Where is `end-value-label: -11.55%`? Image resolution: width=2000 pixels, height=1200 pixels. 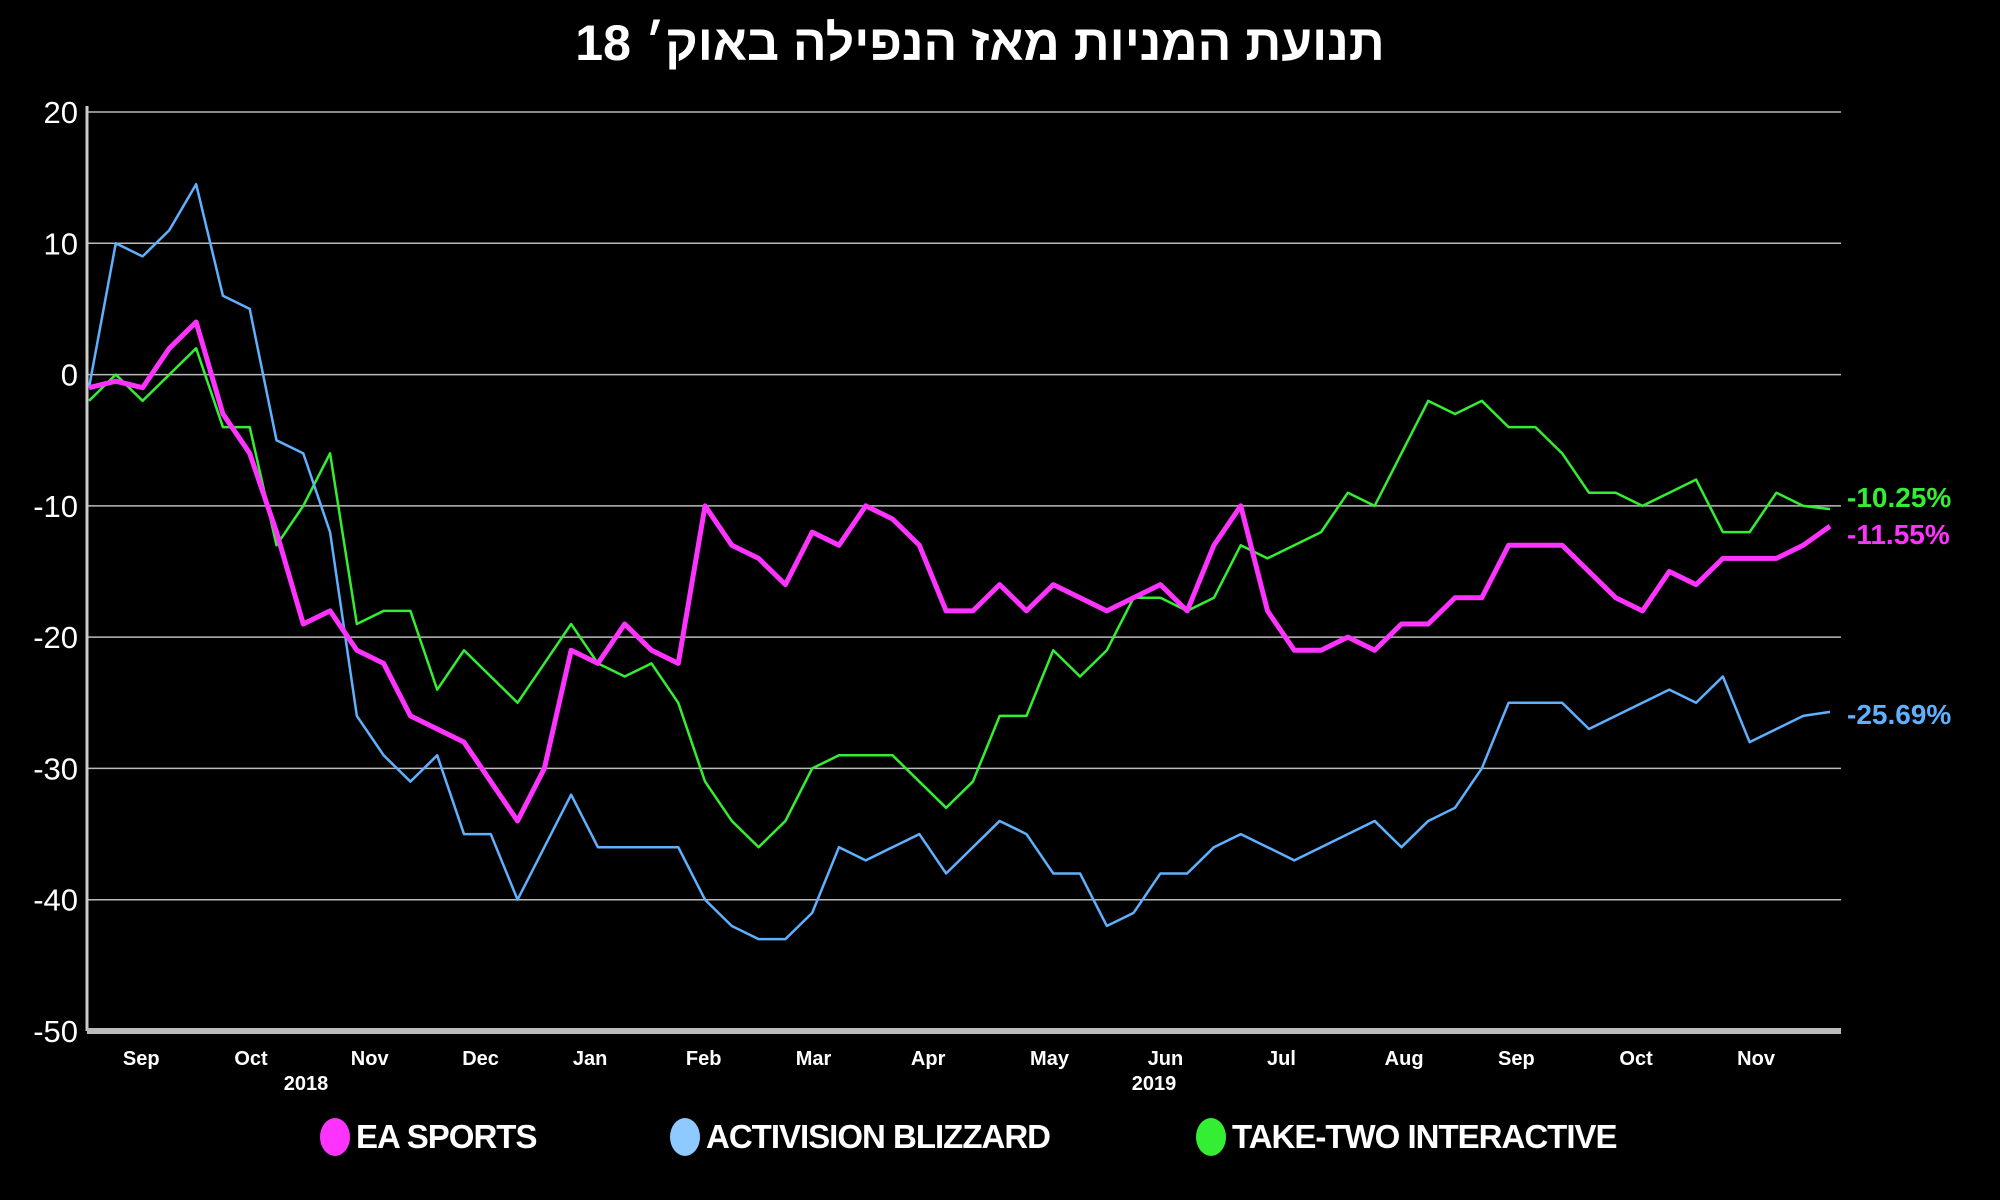
end-value-label: -11.55% is located at coordinates (1898, 534).